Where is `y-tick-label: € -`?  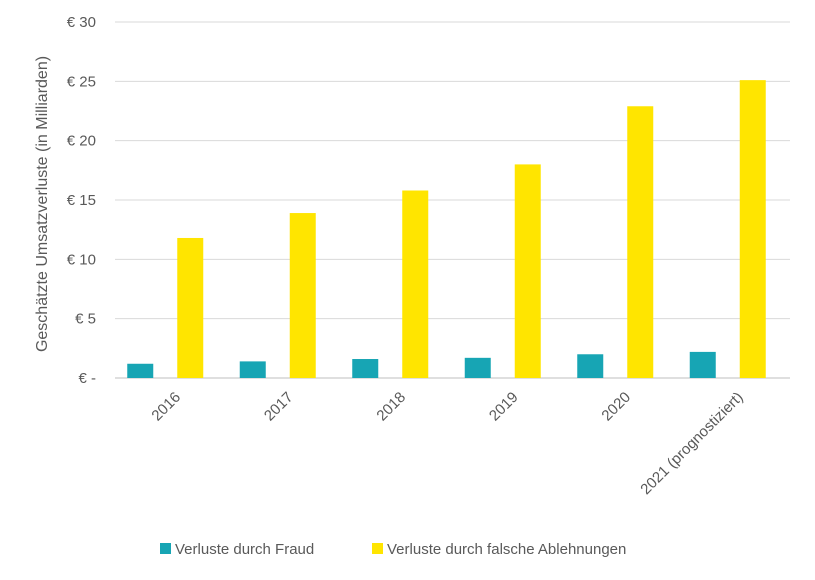 y-tick-label: € - is located at coordinates (87, 378).